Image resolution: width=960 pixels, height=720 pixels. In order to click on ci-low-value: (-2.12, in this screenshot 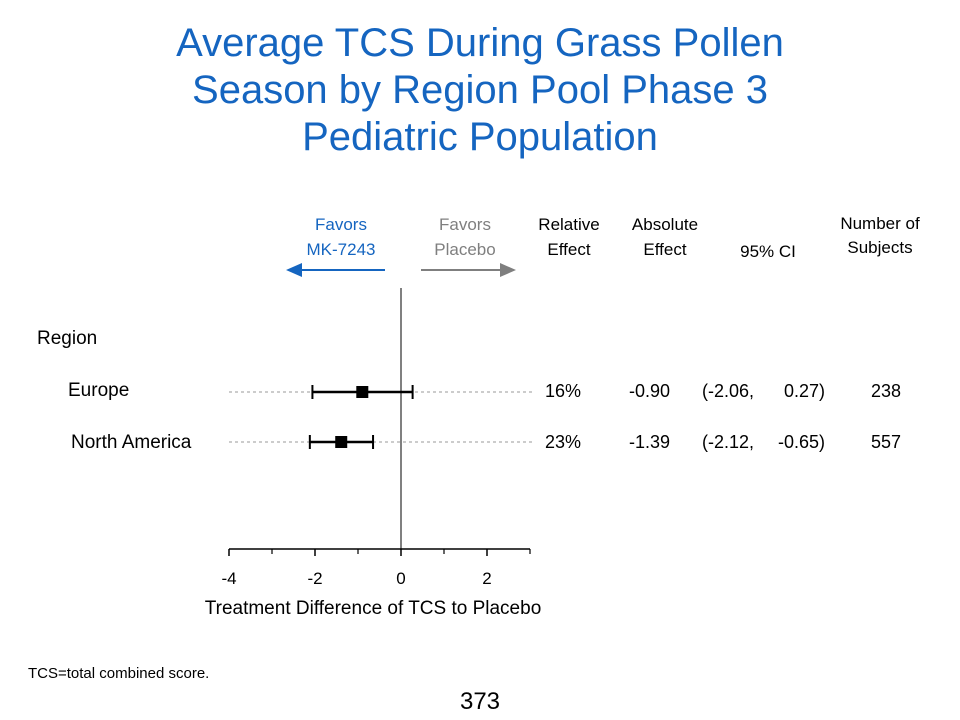, I will do `click(728, 442)`.